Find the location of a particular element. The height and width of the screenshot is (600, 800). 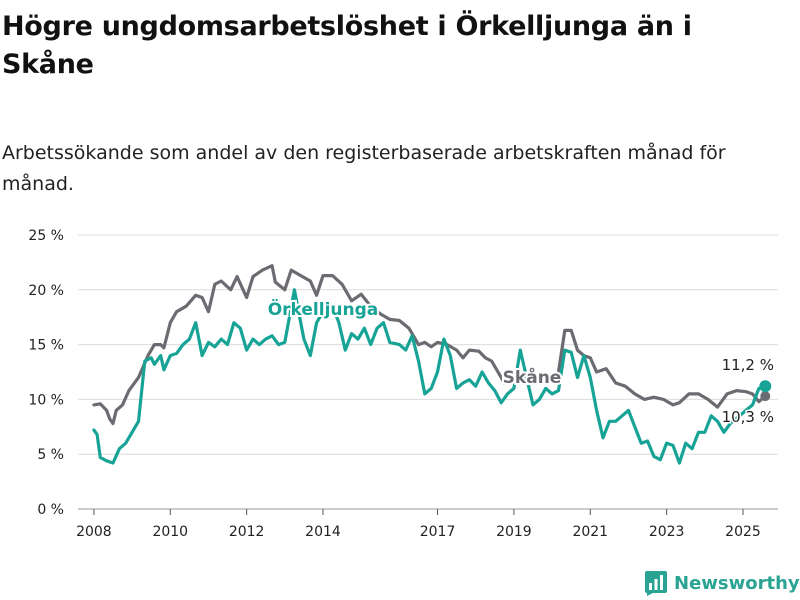

y-tick-label: 20 % is located at coordinates (46, 291).